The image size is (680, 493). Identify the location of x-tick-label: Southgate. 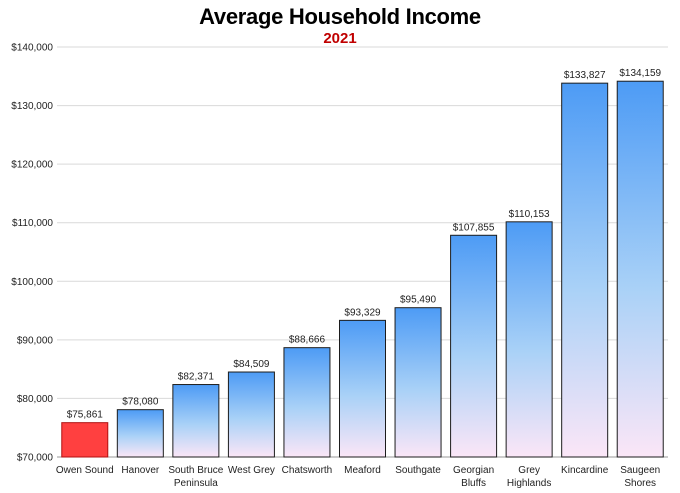
(418, 470).